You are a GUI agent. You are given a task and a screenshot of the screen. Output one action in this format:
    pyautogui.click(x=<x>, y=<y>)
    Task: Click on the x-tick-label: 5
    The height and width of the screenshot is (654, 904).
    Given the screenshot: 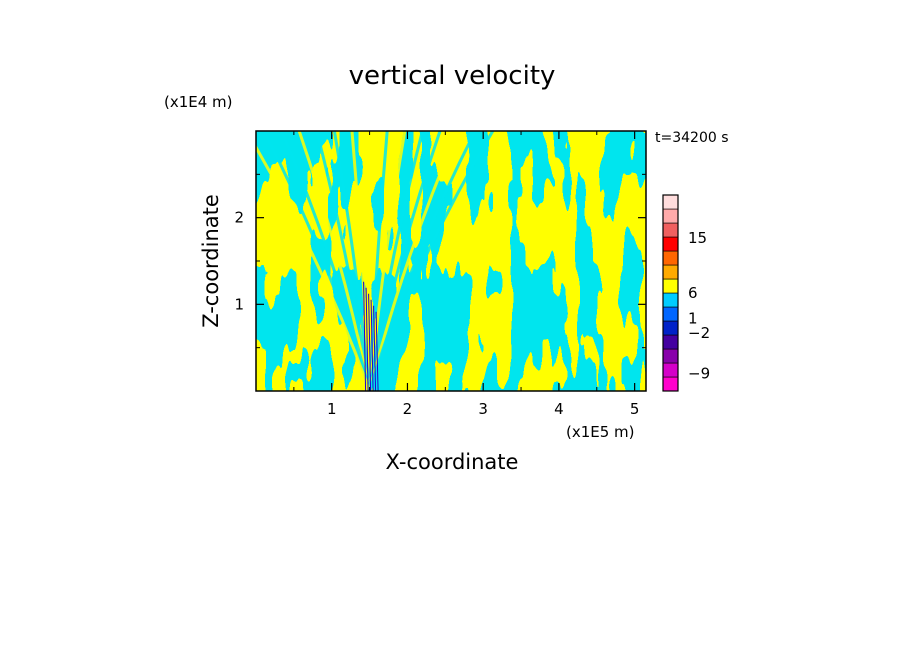 What is the action you would take?
    pyautogui.click(x=635, y=409)
    